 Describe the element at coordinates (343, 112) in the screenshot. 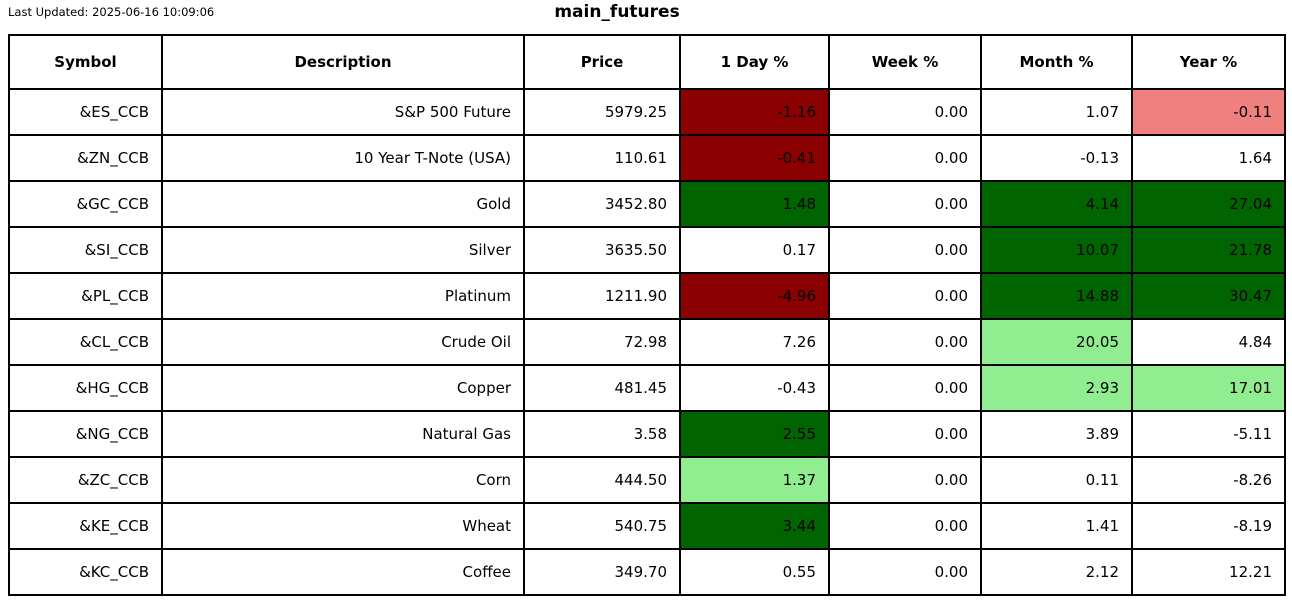

I see `description-cell: S&P 500 Future` at that location.